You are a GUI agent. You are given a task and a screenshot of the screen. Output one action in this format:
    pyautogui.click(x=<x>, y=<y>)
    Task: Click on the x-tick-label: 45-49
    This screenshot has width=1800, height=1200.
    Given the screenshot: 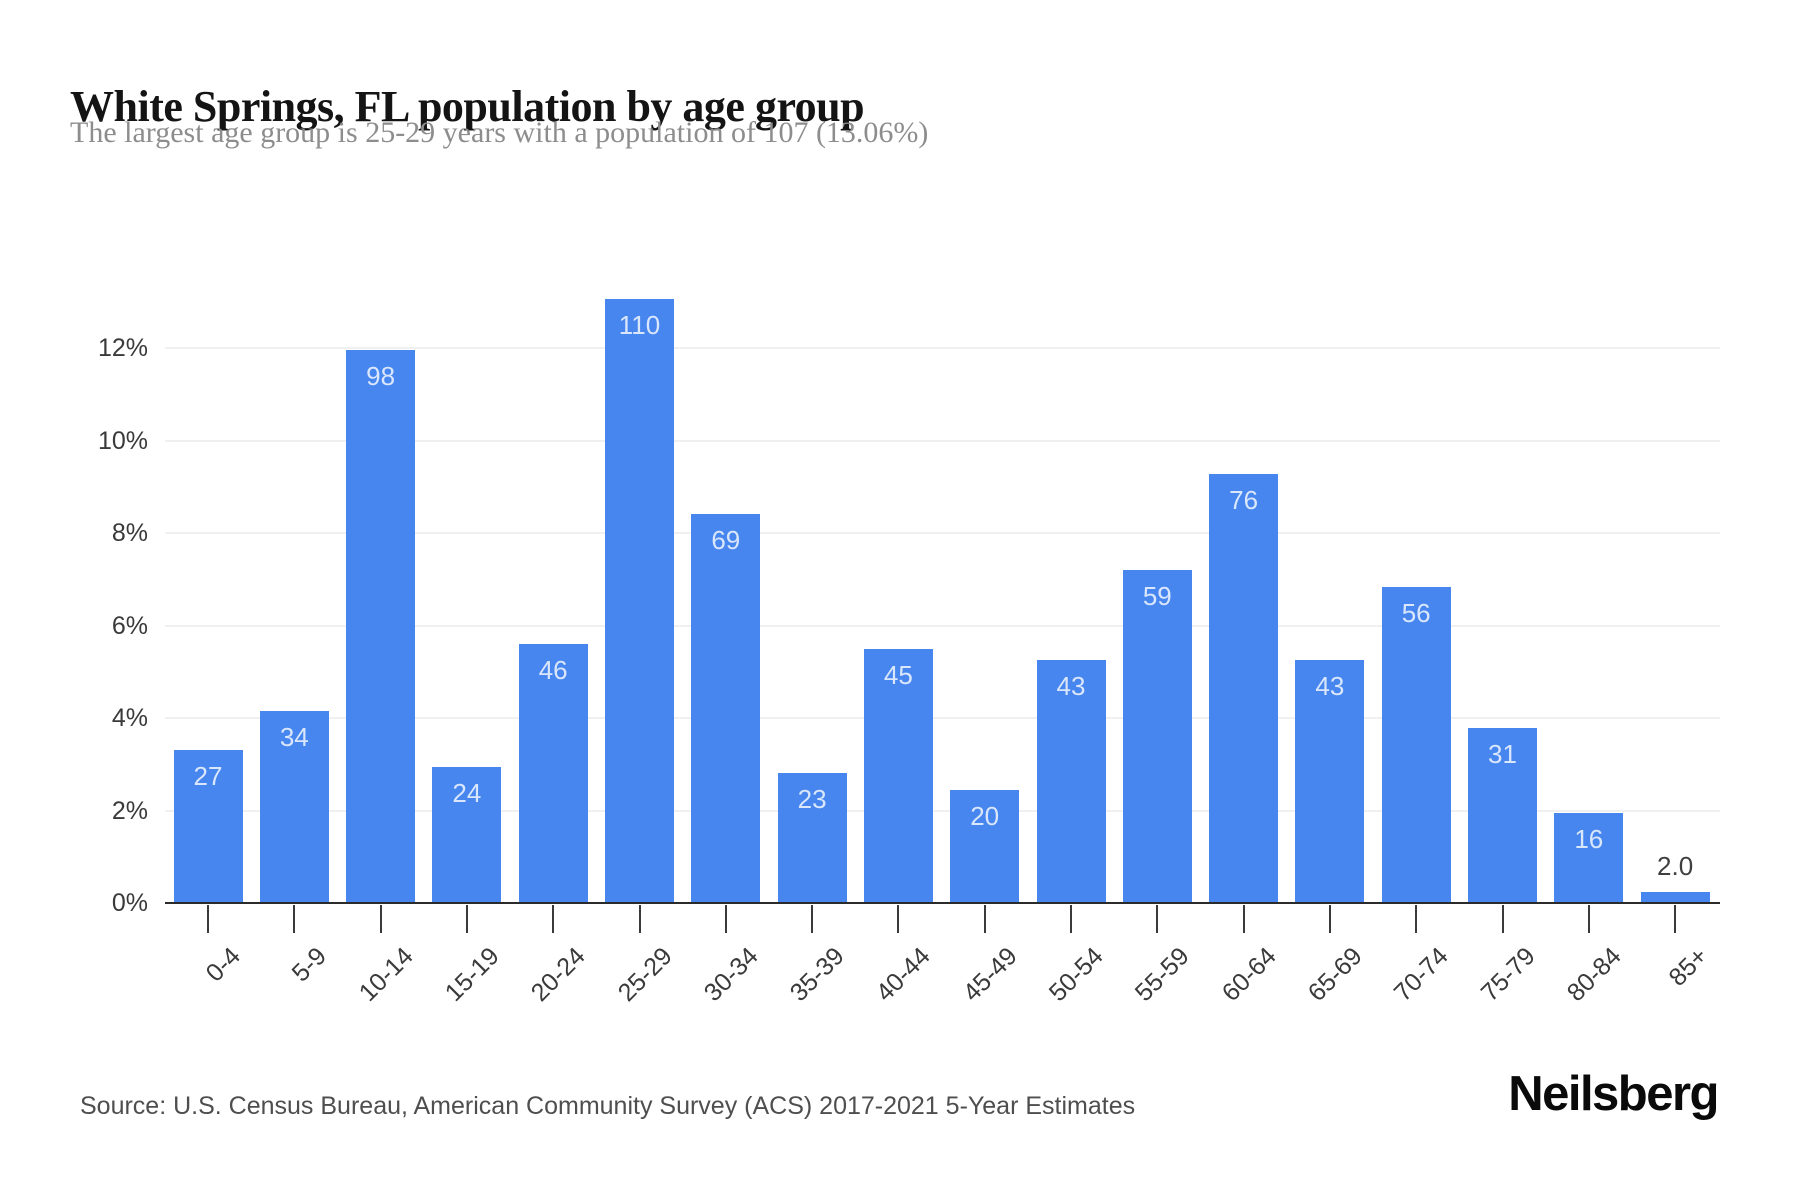 What is the action you would take?
    pyautogui.click(x=990, y=975)
    